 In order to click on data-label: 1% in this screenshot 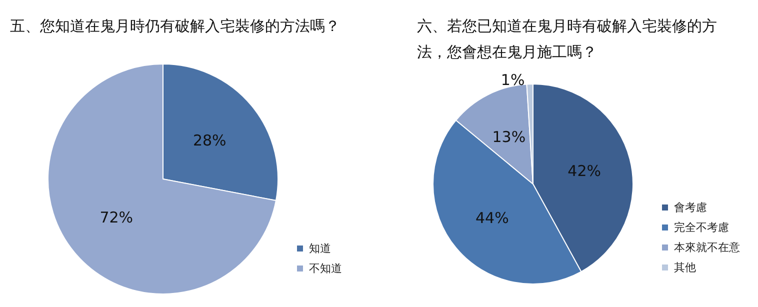, I will do `click(512, 80)`.